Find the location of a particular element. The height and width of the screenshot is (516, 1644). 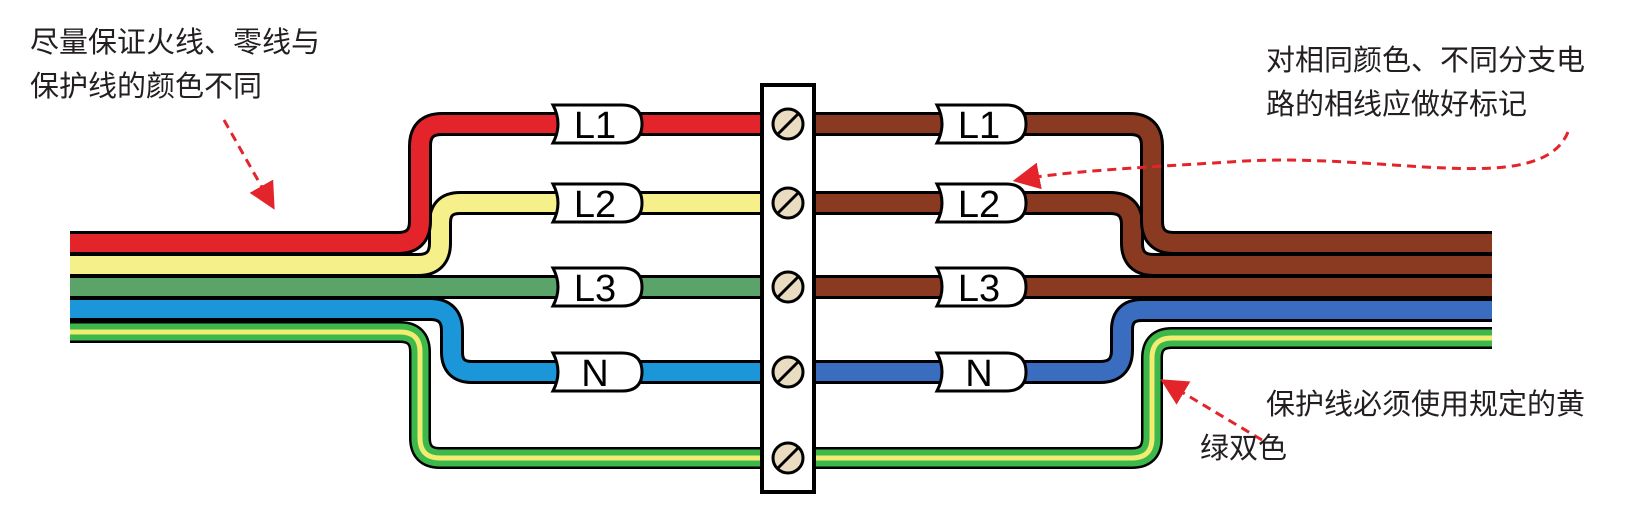

note-line: 尽量保证火线、零线与 is located at coordinates (175, 42).